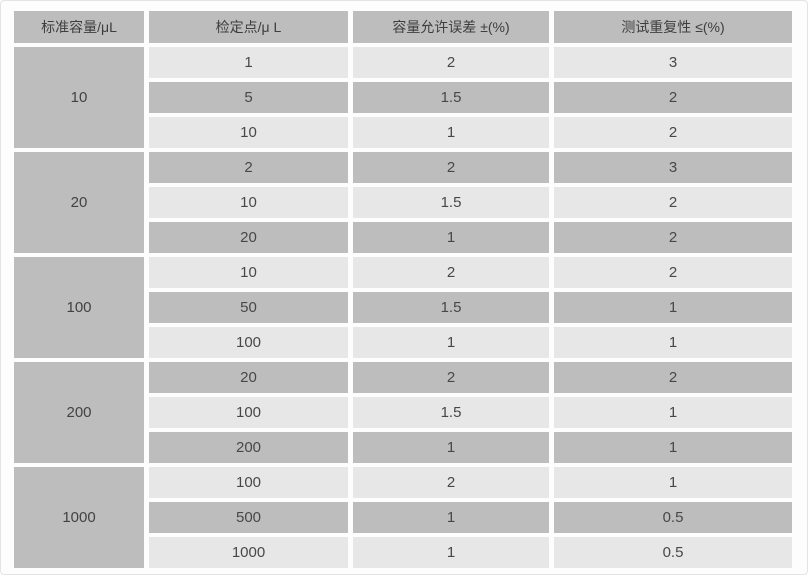 Image resolution: width=808 pixels, height=575 pixels. I want to click on checkpoint-cell: 5, so click(248, 97).